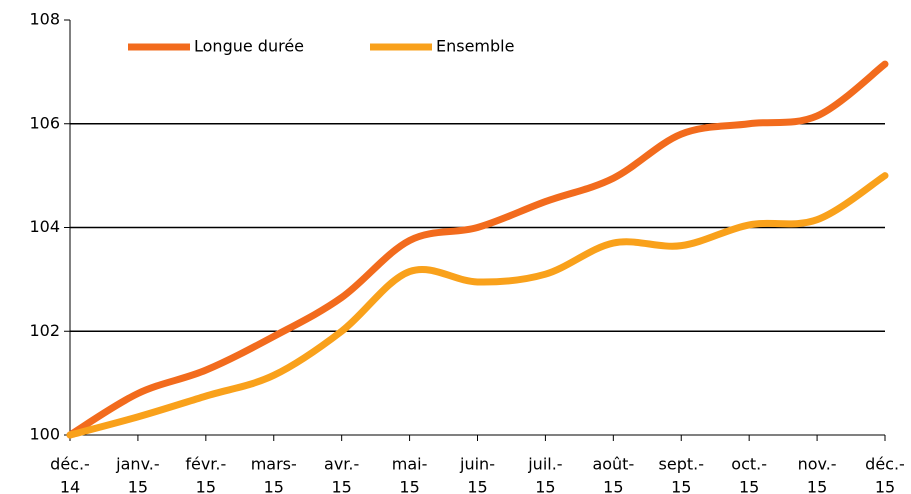 This screenshot has width=911, height=494. Describe the element at coordinates (249, 46) in the screenshot. I see `legend-label: Longue durée` at that location.